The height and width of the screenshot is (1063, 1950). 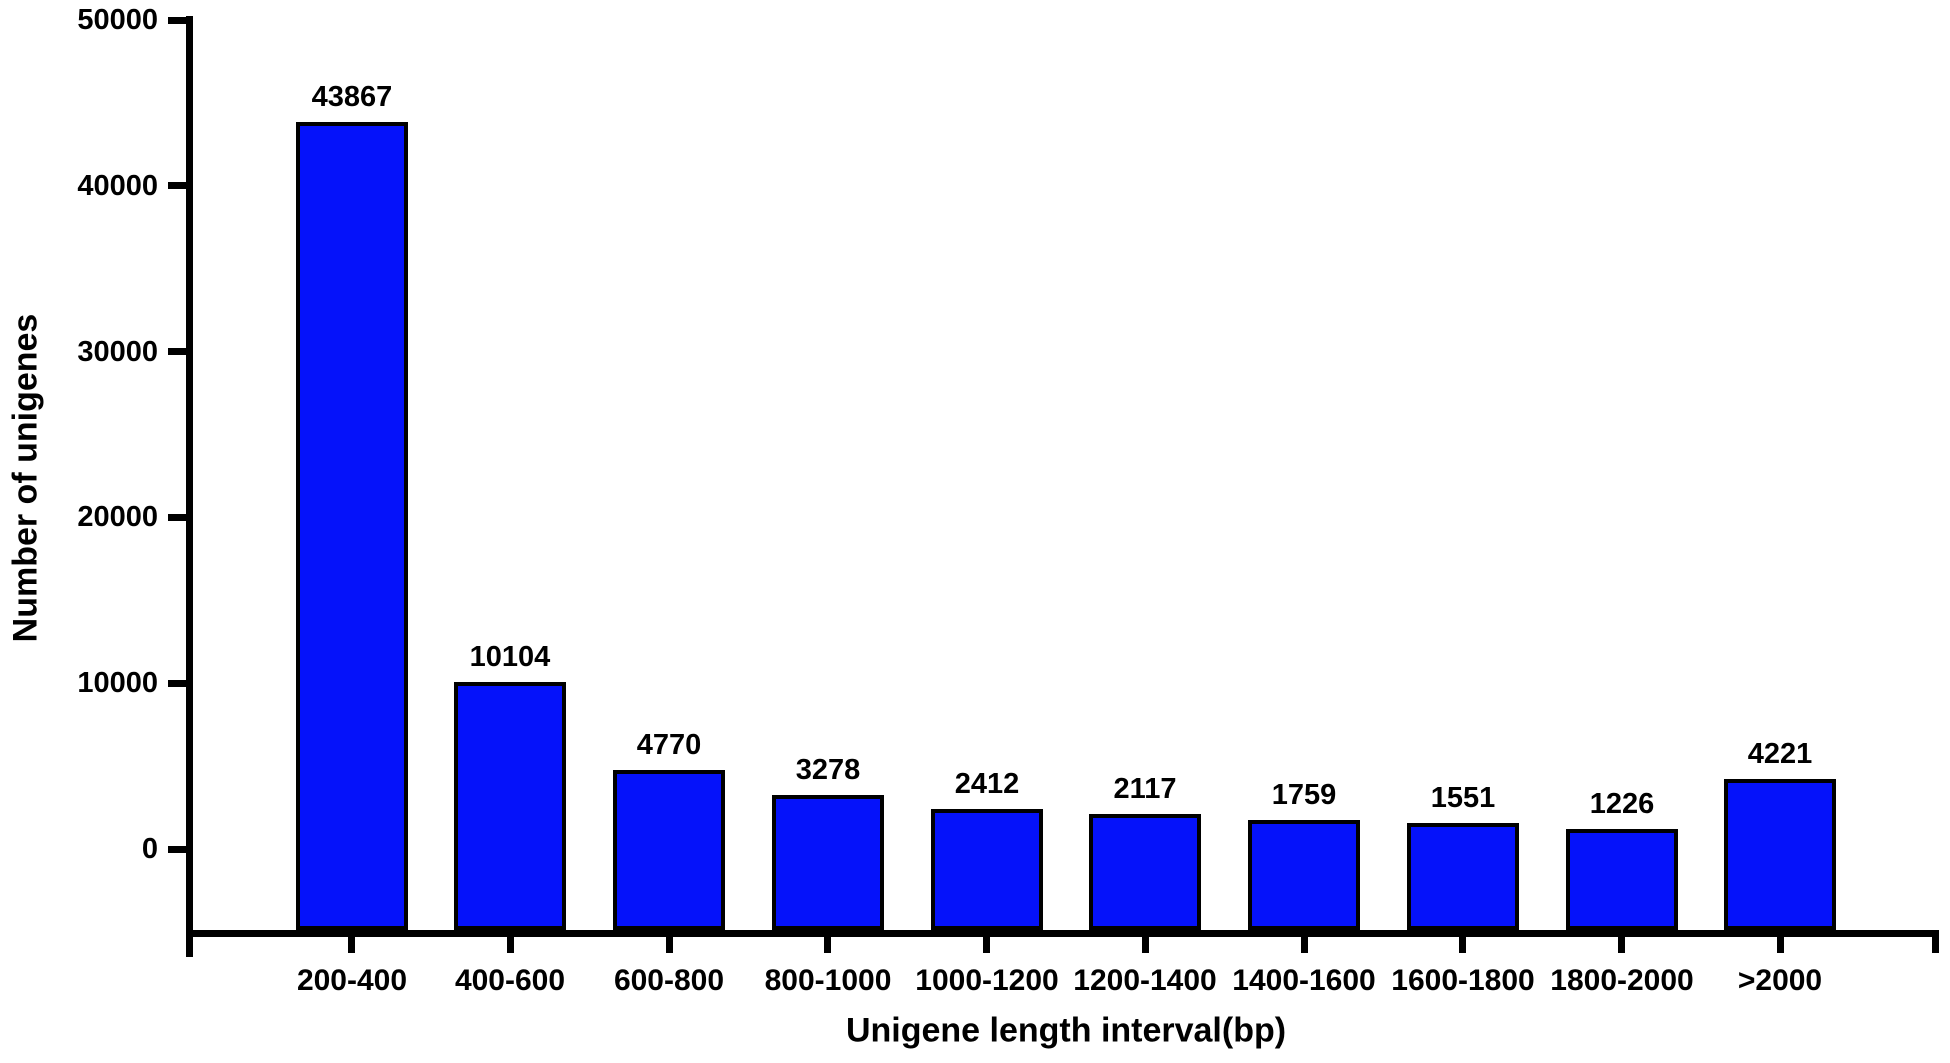 What do you see at coordinates (1780, 754) in the screenshot?
I see `bar-value-label: 4221` at bounding box center [1780, 754].